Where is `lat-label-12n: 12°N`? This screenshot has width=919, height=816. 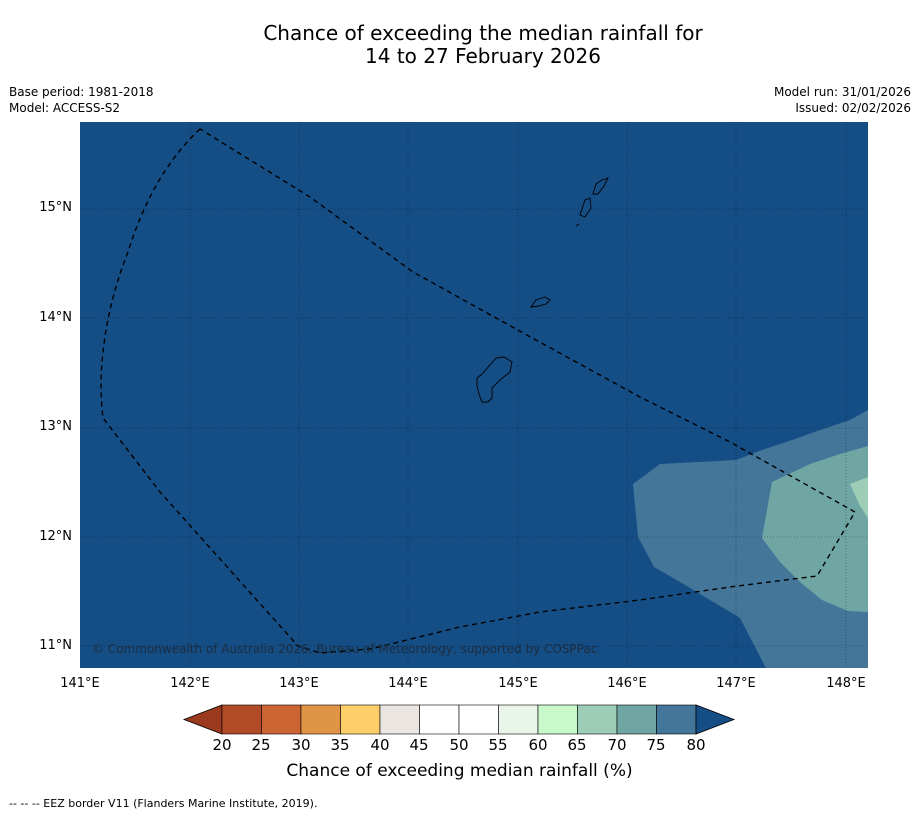
lat-label-12n: 12°N is located at coordinates (55, 536).